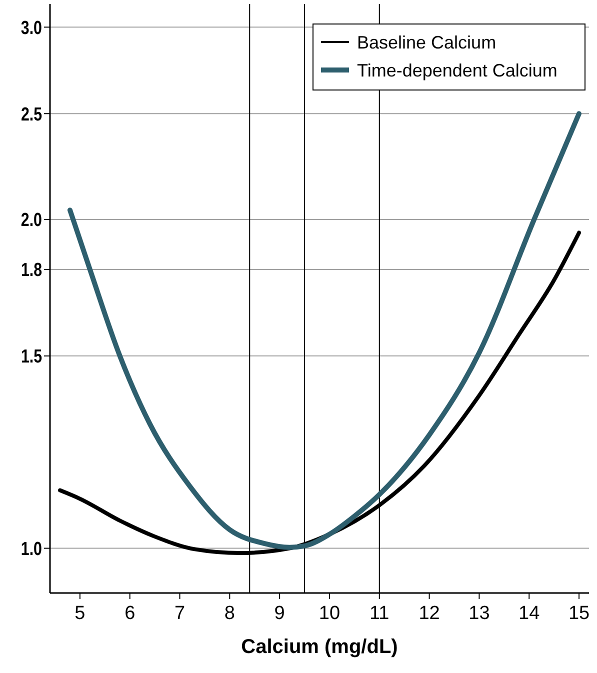  What do you see at coordinates (429, 613) in the screenshot?
I see `x-tick-label: 12` at bounding box center [429, 613].